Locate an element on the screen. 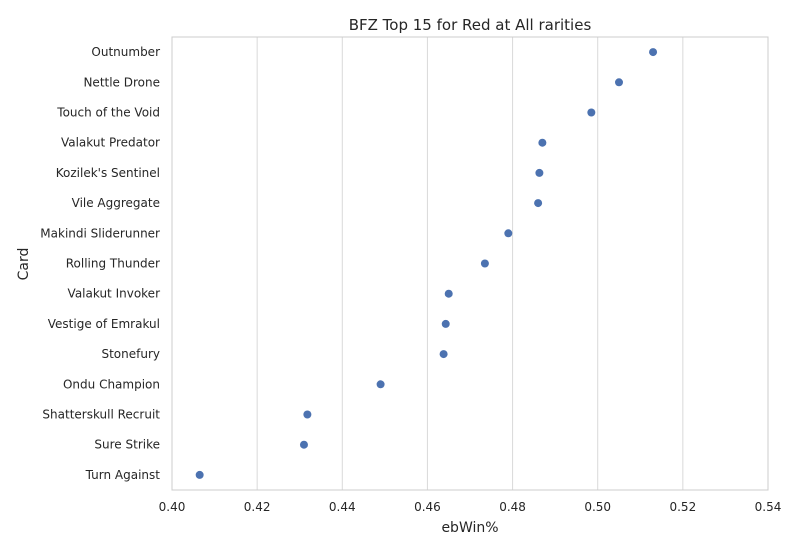  x-axis-label: ebWin% is located at coordinates (469, 528).